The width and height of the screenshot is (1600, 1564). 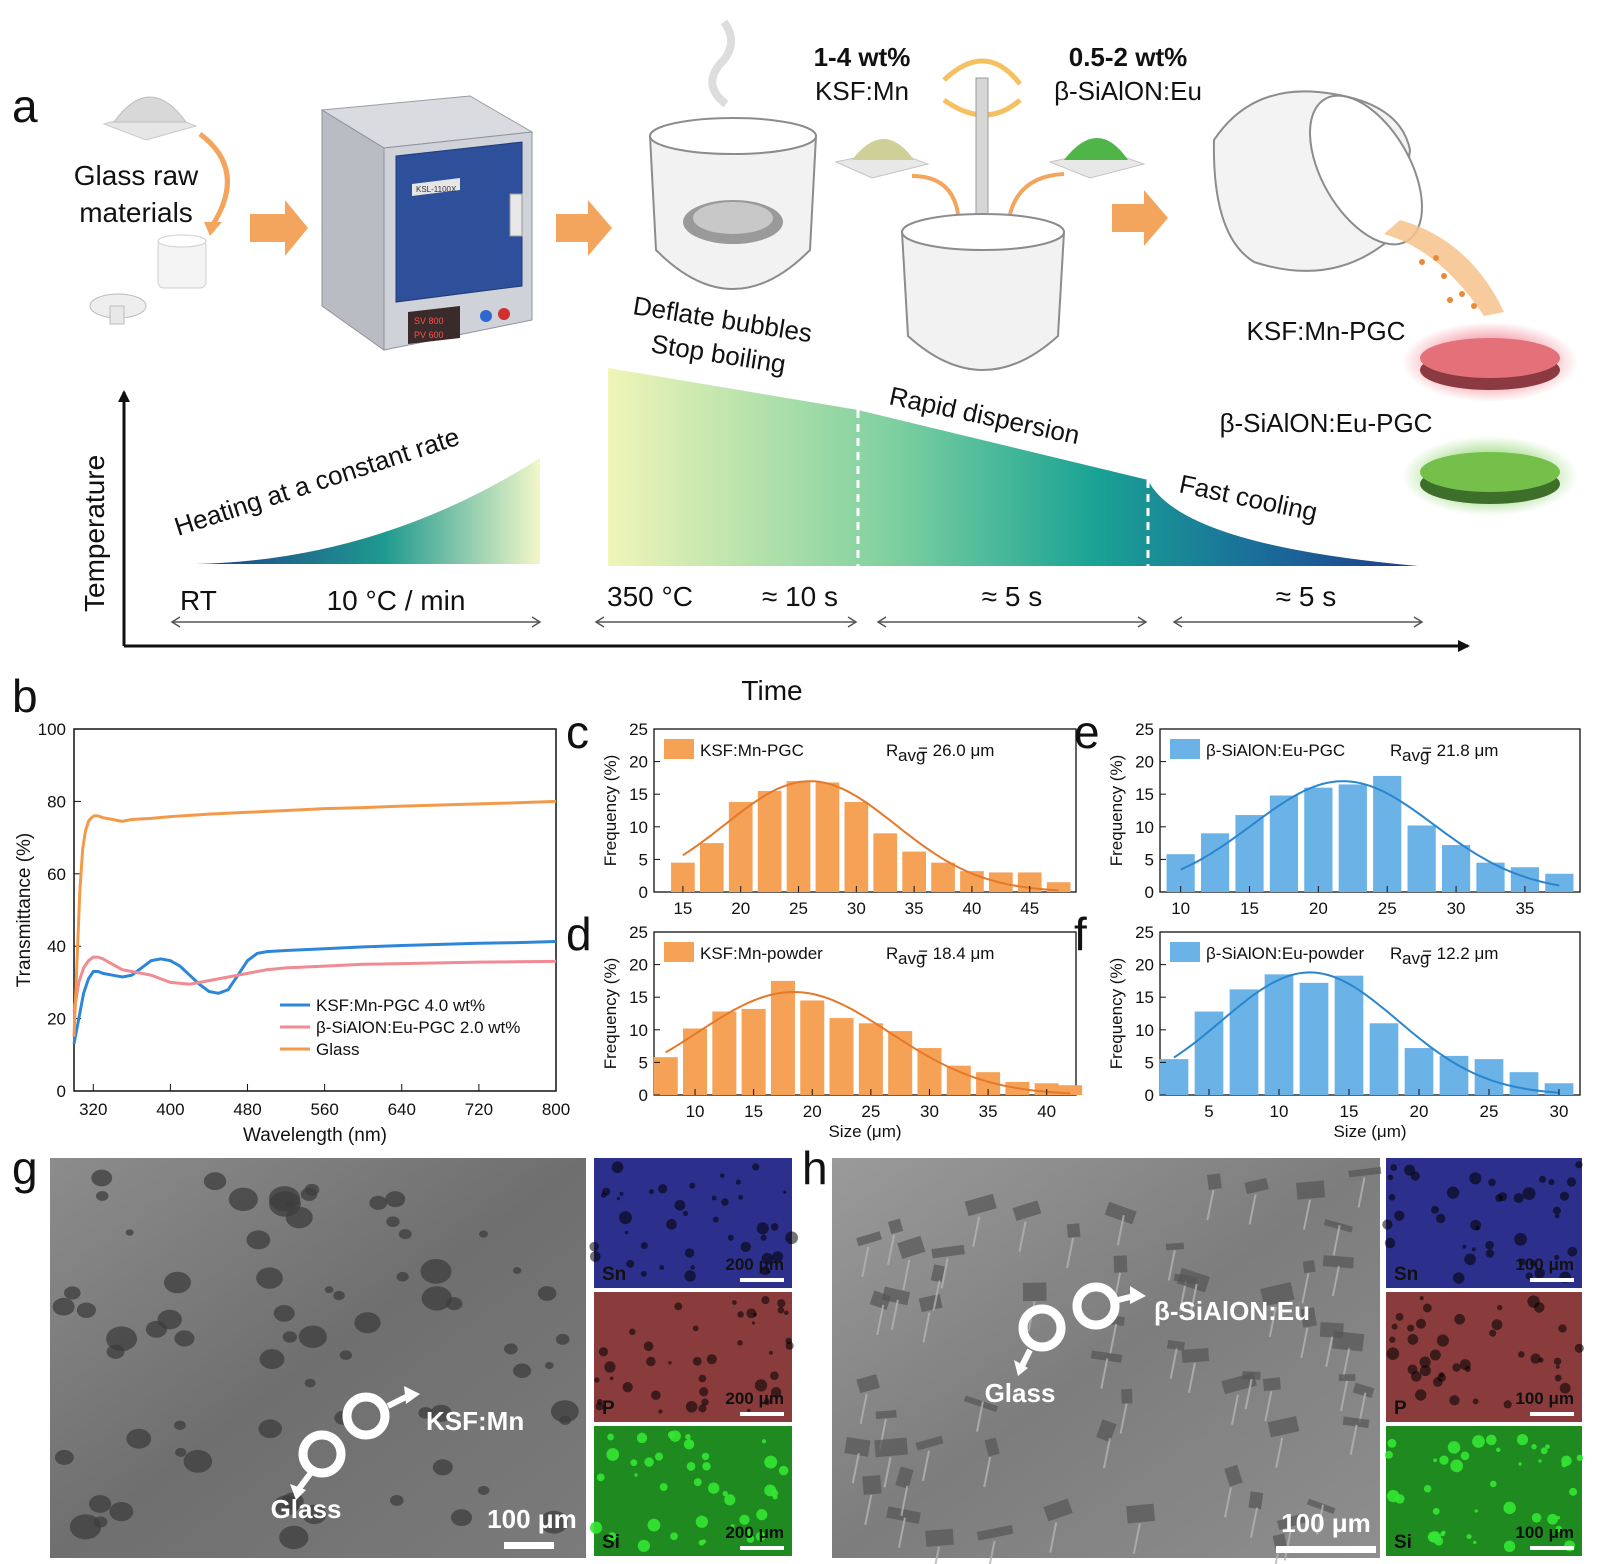 I want to click on panel-label-f: f, so click(x=1080, y=934).